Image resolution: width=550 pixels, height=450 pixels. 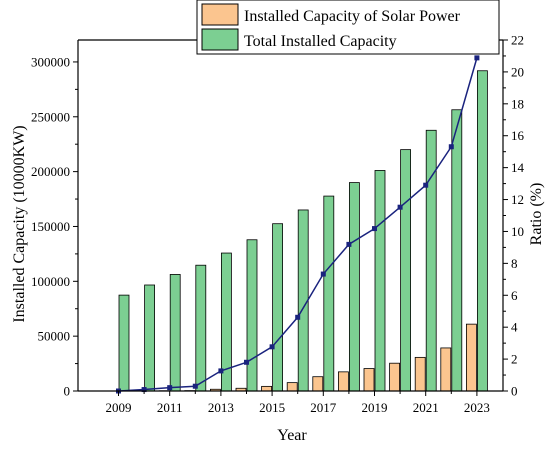 What do you see at coordinates (343, 381) in the screenshot?
I see `bar-solar-2018` at bounding box center [343, 381].